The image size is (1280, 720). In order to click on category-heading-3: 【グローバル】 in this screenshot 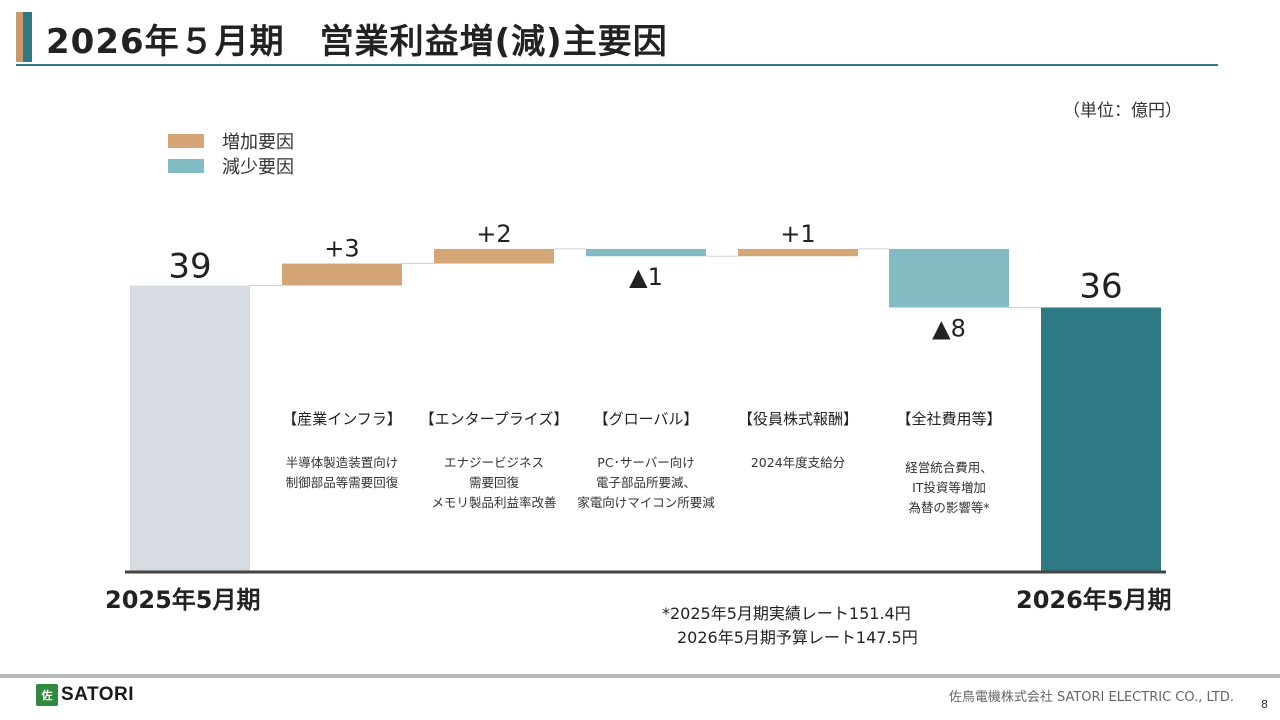, I will do `click(646, 419)`.